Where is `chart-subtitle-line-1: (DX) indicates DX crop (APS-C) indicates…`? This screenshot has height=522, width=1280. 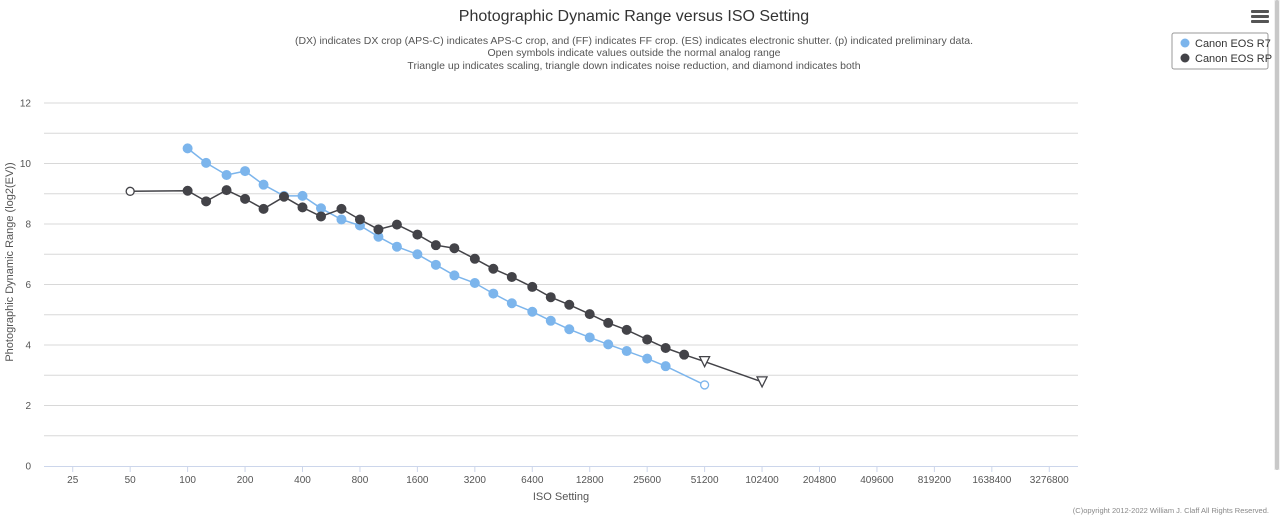 chart-subtitle-line-1: (DX) indicates DX crop (APS-C) indicates… is located at coordinates (634, 41).